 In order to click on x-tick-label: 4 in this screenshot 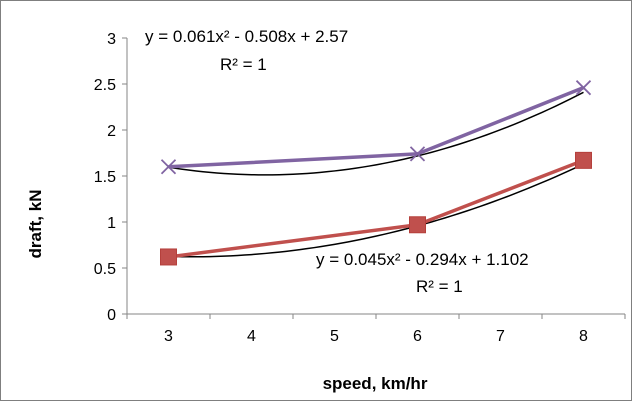, I will do `click(251, 336)`.